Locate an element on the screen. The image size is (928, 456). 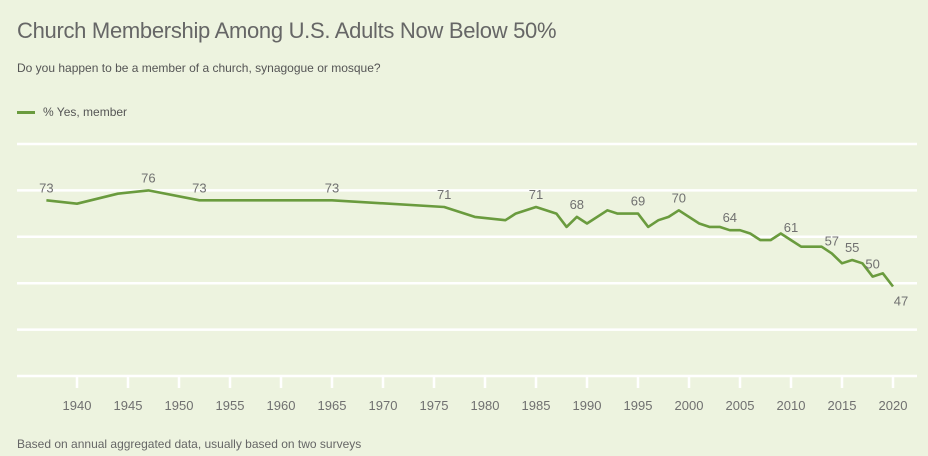
x-tick-label: 1940 is located at coordinates (77, 405).